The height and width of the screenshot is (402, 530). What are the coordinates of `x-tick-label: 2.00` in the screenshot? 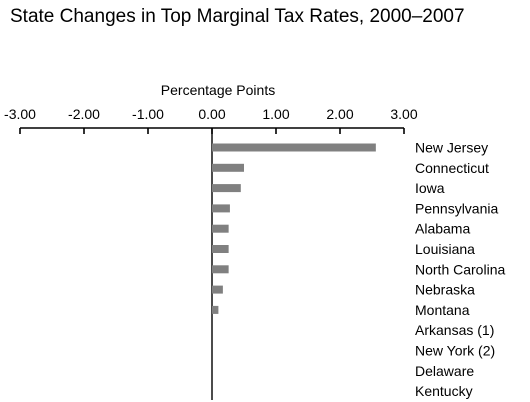 It's located at (339, 114).